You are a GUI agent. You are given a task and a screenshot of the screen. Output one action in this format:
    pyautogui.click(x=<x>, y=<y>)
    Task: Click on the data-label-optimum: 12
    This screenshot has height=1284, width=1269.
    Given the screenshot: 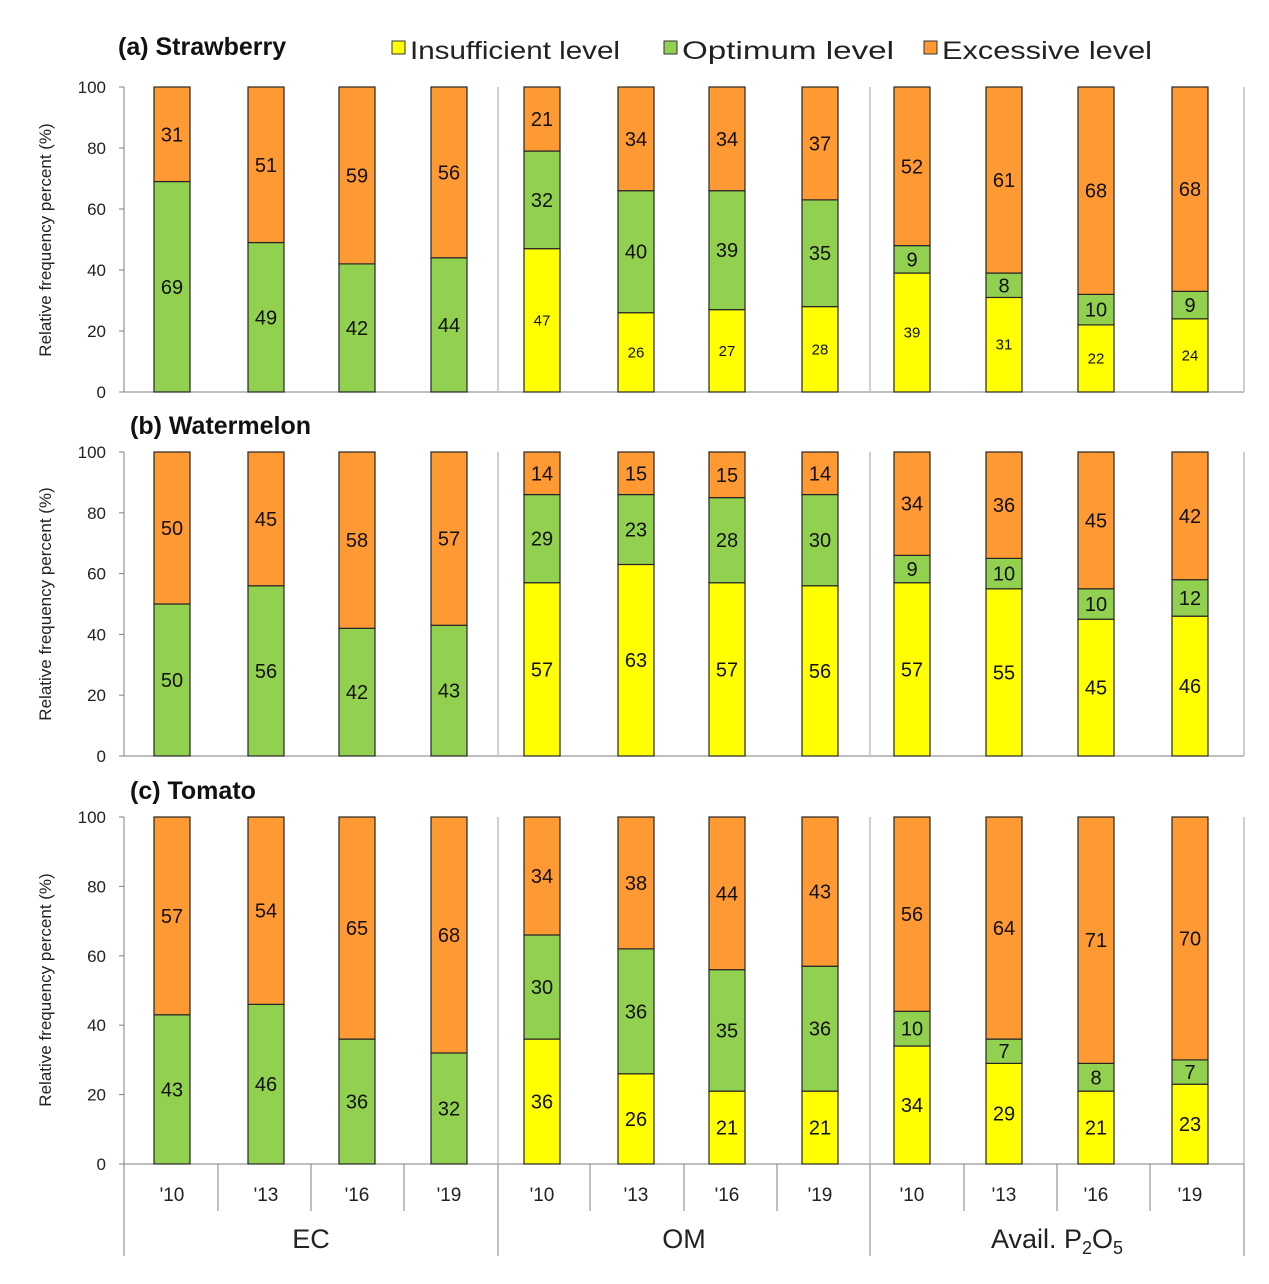 What is the action you would take?
    pyautogui.click(x=1190, y=599)
    